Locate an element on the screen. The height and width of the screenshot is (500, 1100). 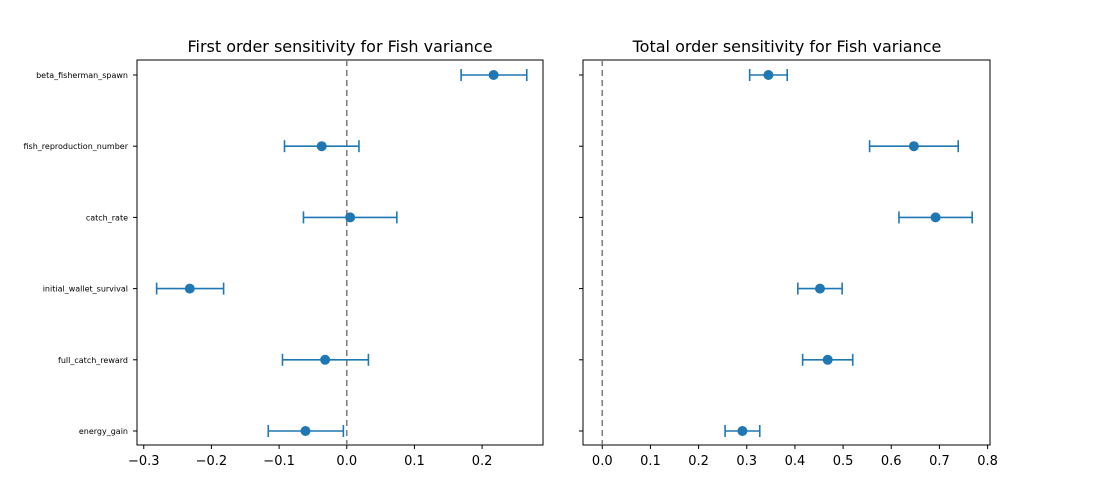
x-tick-label: 0.7 is located at coordinates (939, 461).